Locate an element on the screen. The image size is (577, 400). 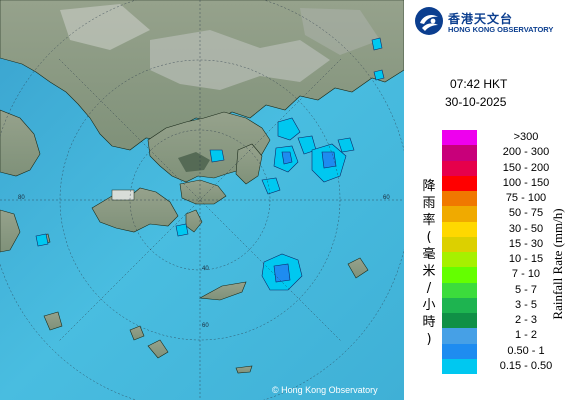
legend-row: 7 - 10 is located at coordinates (507, 275).